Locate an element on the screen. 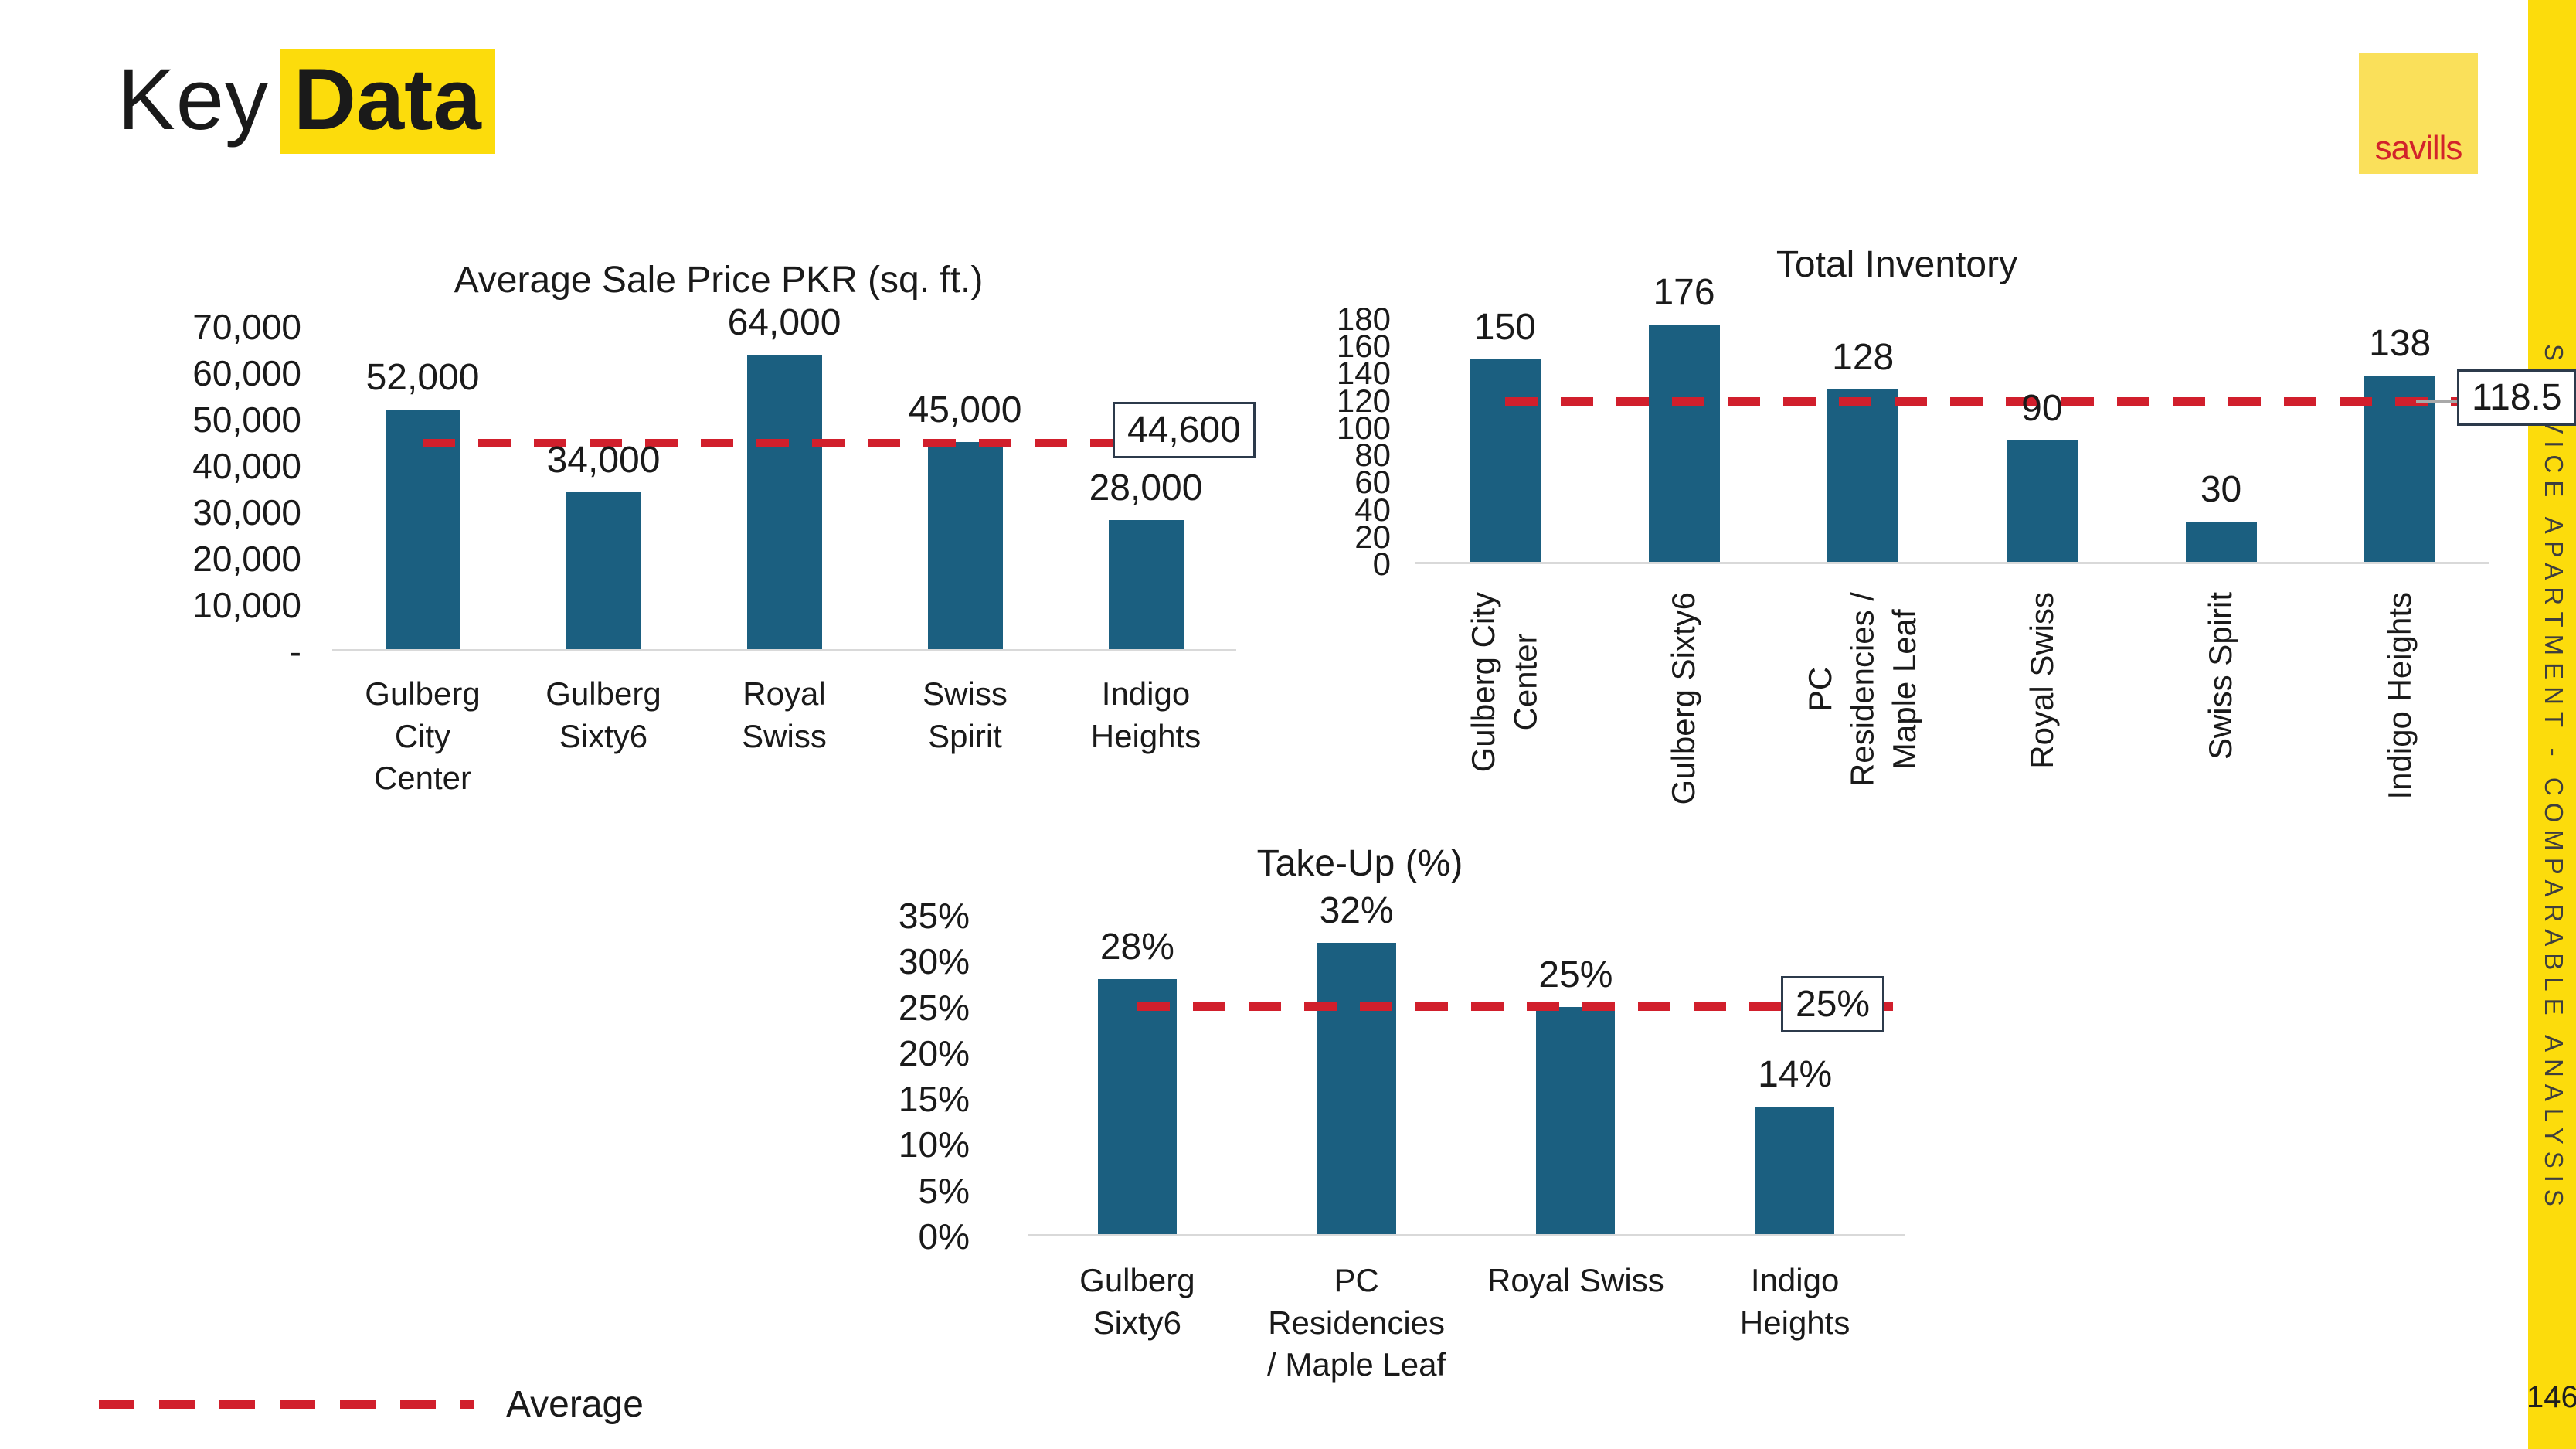 This screenshot has height=1449, width=2576. bar-value-label: 25% is located at coordinates (1575, 975).